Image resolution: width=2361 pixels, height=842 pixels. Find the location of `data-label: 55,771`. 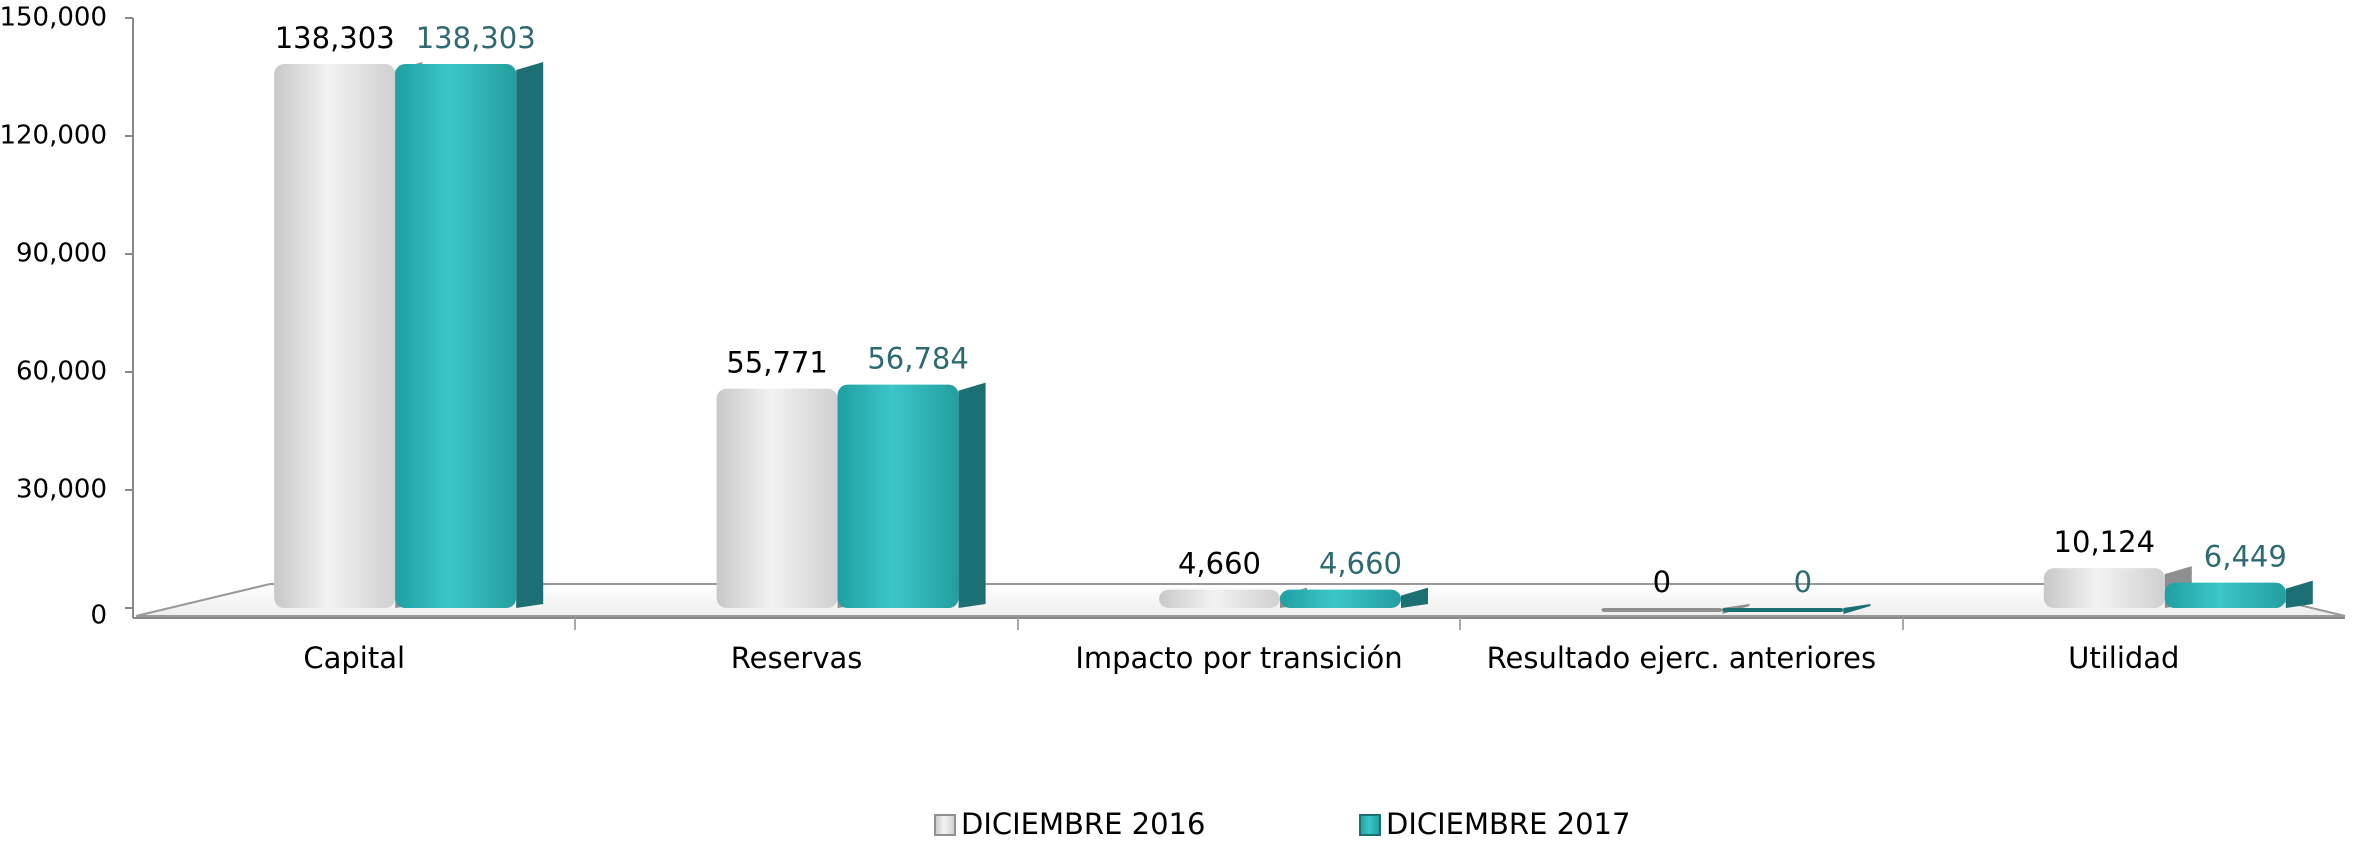

data-label: 55,771 is located at coordinates (776, 363).